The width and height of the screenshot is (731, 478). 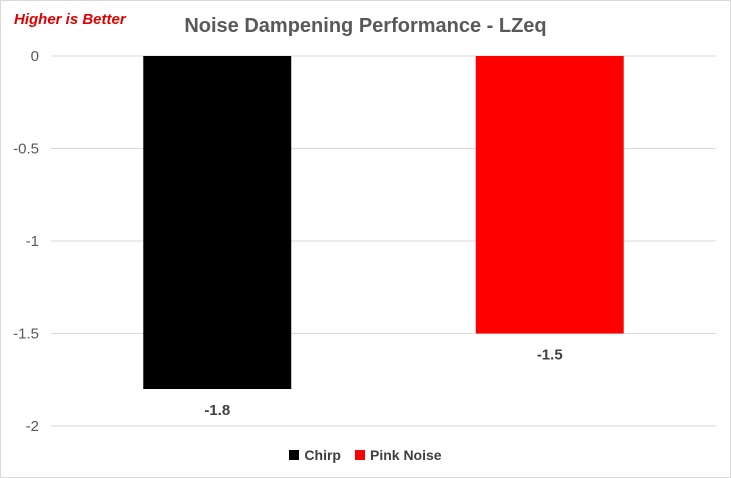 I want to click on y-axis-ticks: 0 -0.5 -1 -1.5 -2, so click(x=26, y=241).